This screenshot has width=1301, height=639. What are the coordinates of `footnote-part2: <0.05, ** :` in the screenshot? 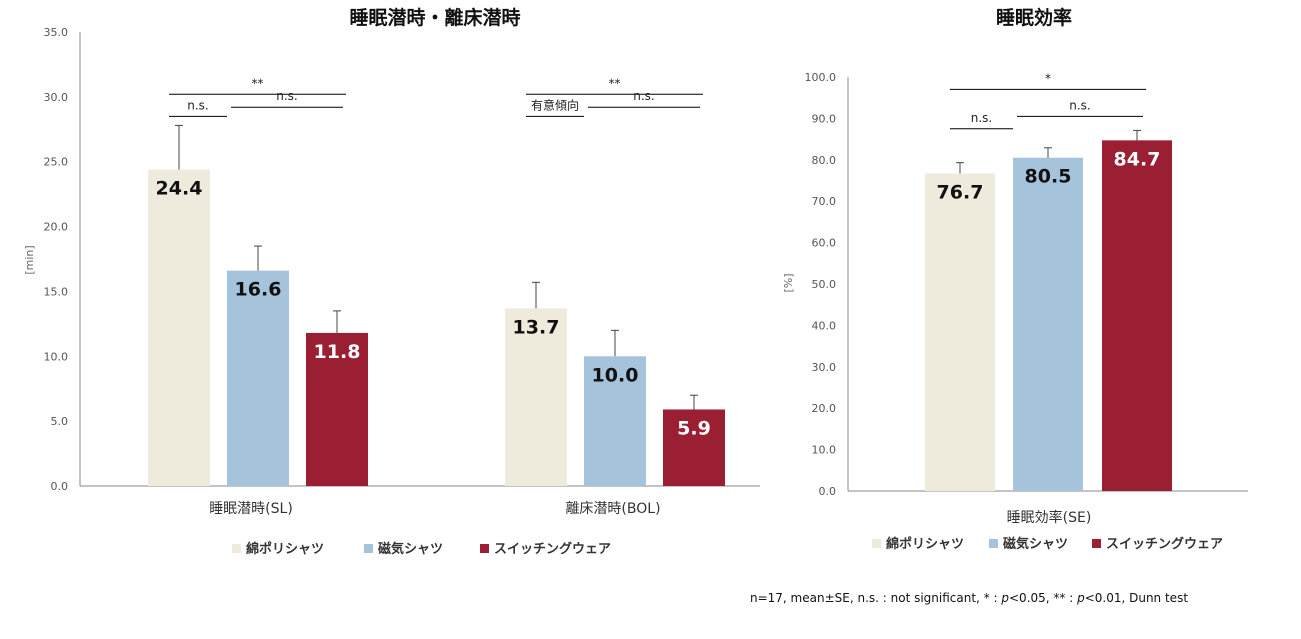 It's located at (1043, 598).